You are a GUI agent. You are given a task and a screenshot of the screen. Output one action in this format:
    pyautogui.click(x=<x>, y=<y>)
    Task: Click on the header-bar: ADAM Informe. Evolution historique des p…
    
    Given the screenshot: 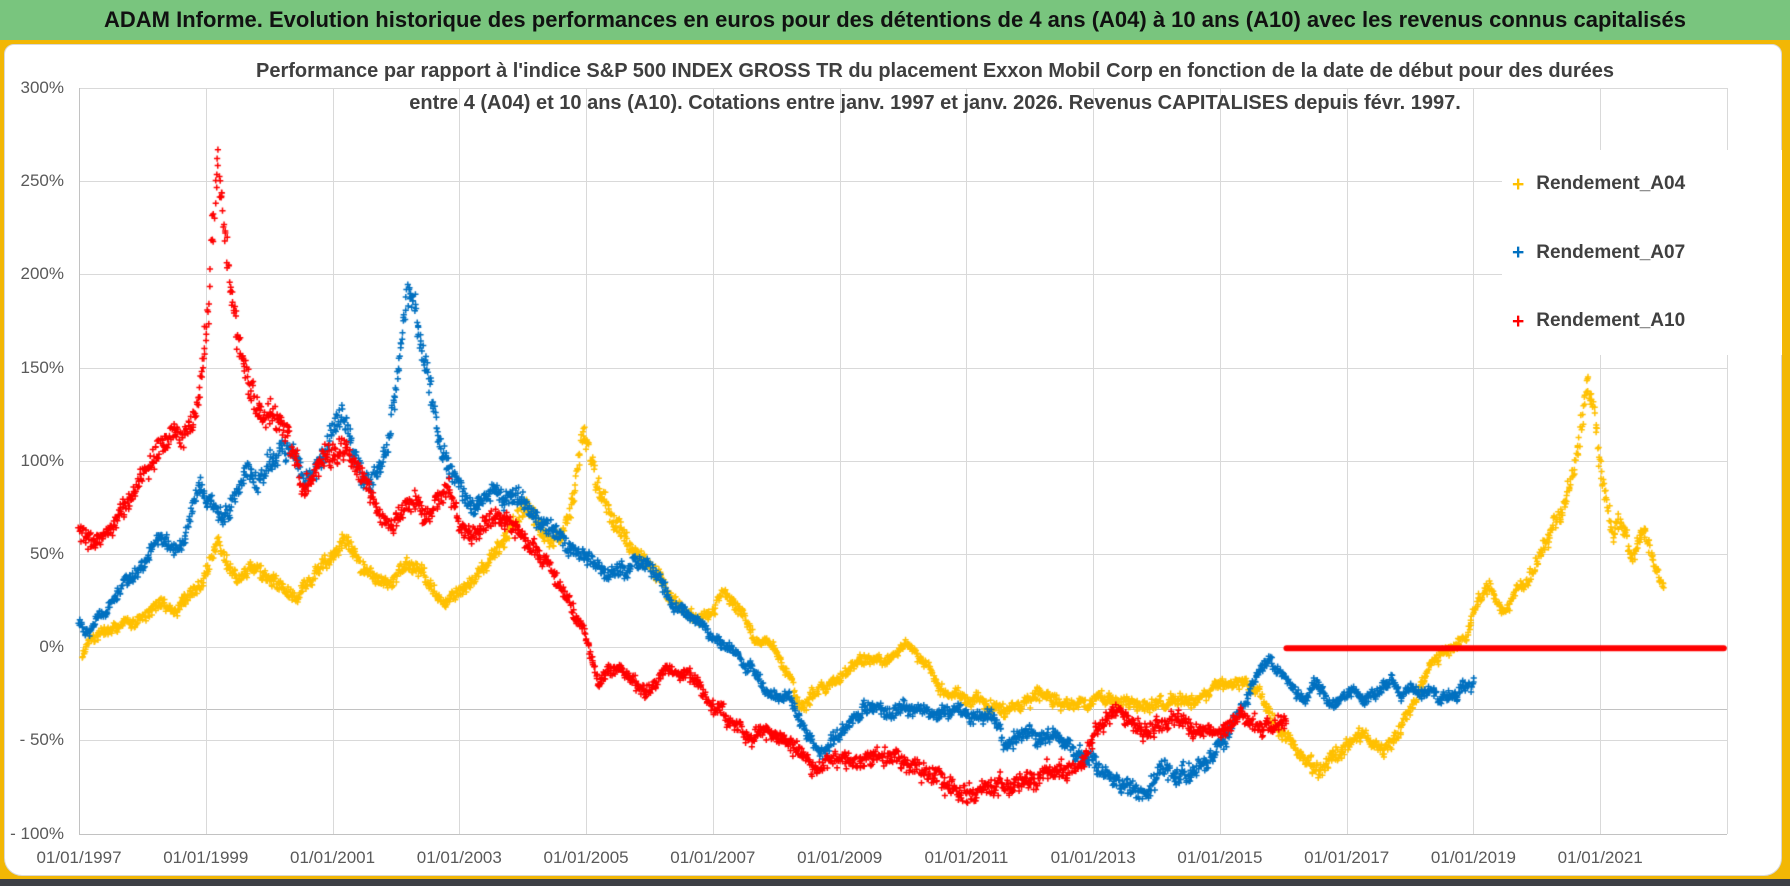 What is the action you would take?
    pyautogui.click(x=895, y=20)
    